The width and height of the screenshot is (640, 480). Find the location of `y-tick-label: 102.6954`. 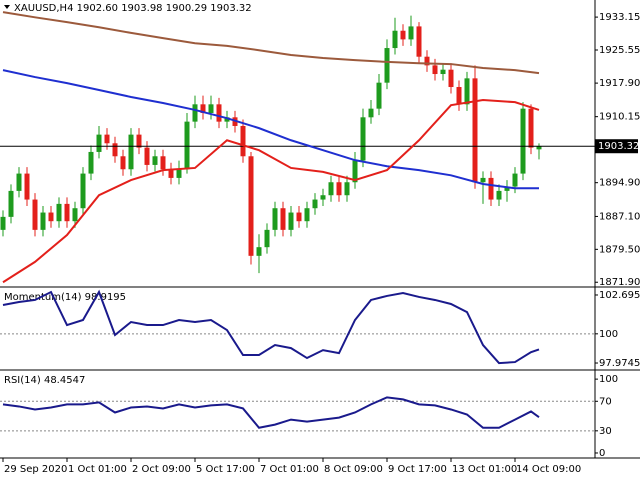

y-tick-label: 102.6954 is located at coordinates (619, 295).